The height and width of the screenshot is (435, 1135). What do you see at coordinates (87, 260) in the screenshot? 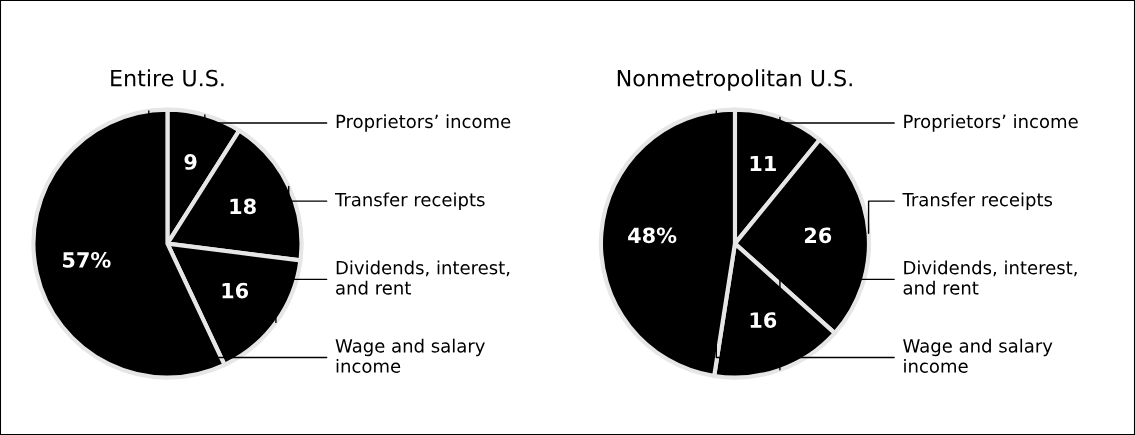
I see `data-label: 57%` at bounding box center [87, 260].